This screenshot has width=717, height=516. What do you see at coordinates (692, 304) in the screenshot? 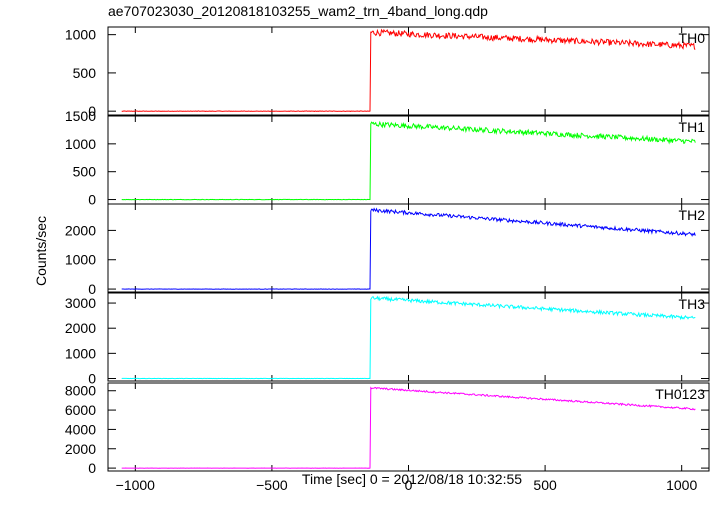
I see `panel-label: TH3` at bounding box center [692, 304].